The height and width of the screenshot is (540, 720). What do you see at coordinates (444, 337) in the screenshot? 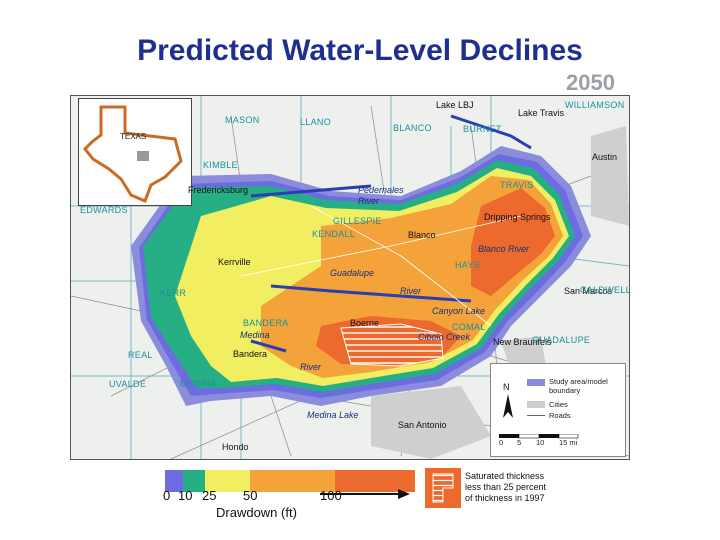
I see `river-label-cibolo-creek: Cibolo Creek` at bounding box center [444, 337].